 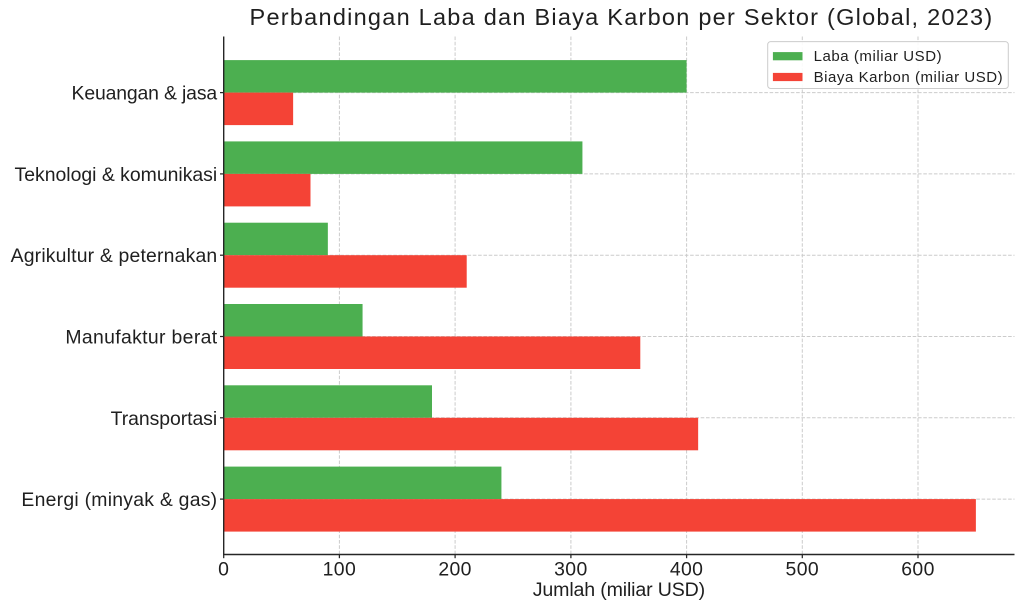 What do you see at coordinates (223, 569) in the screenshot?
I see `svg-text: 0` at bounding box center [223, 569].